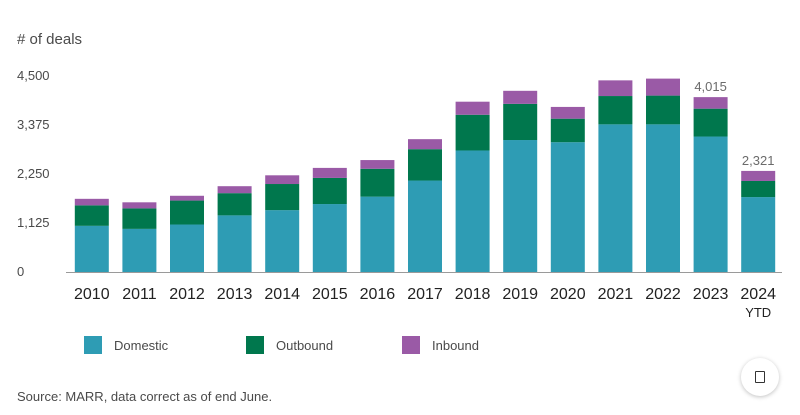  Describe the element at coordinates (472, 108) in the screenshot. I see `bar-inbound-2018` at that location.